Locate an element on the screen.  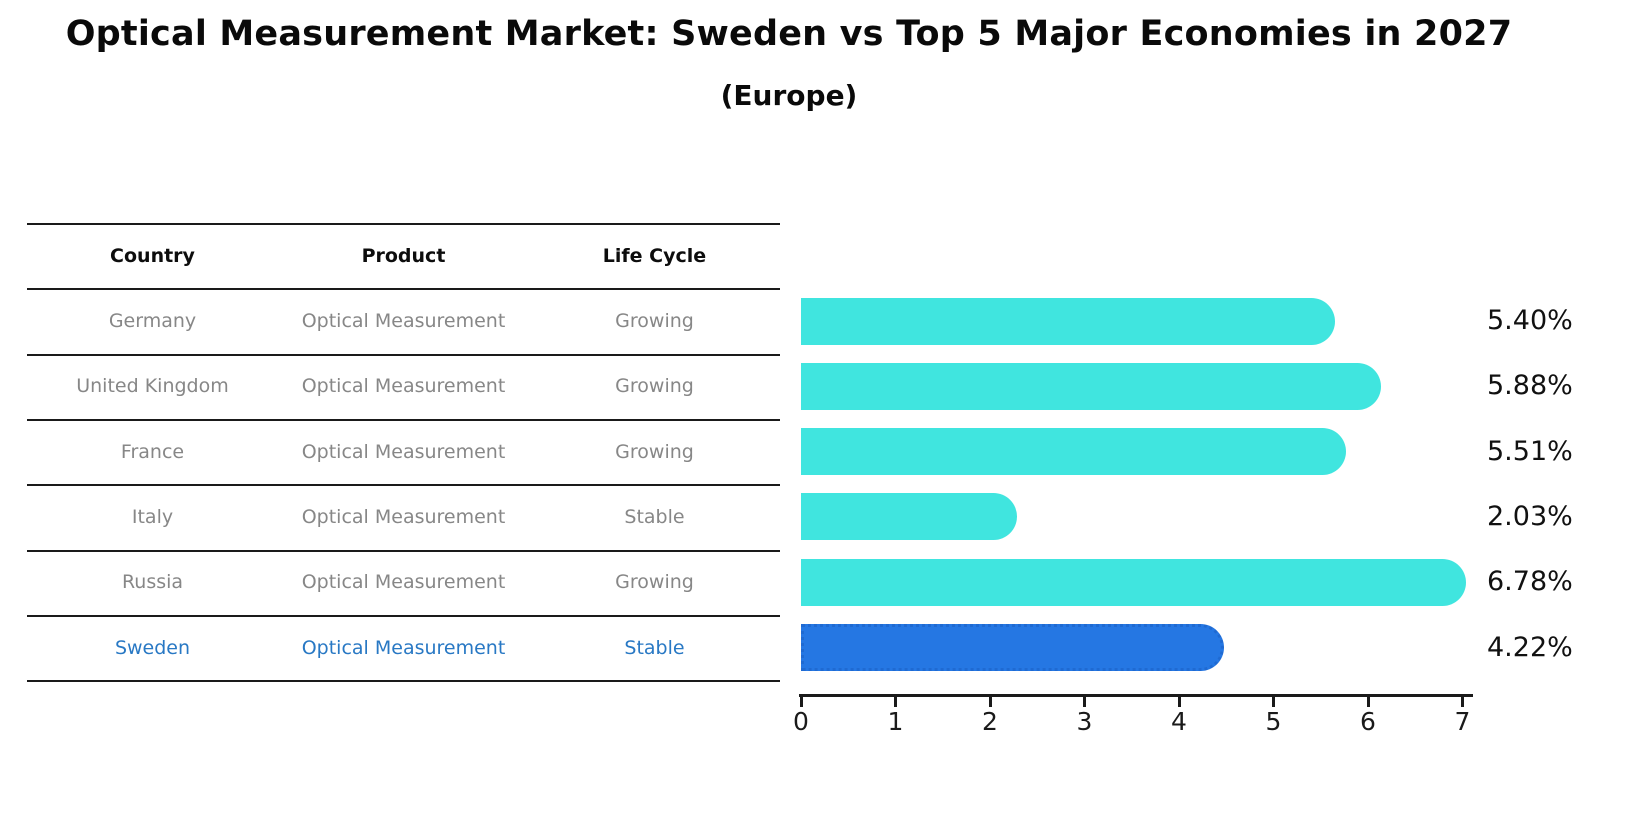
bar-value-label: 4.22% is located at coordinates (1530, 647).